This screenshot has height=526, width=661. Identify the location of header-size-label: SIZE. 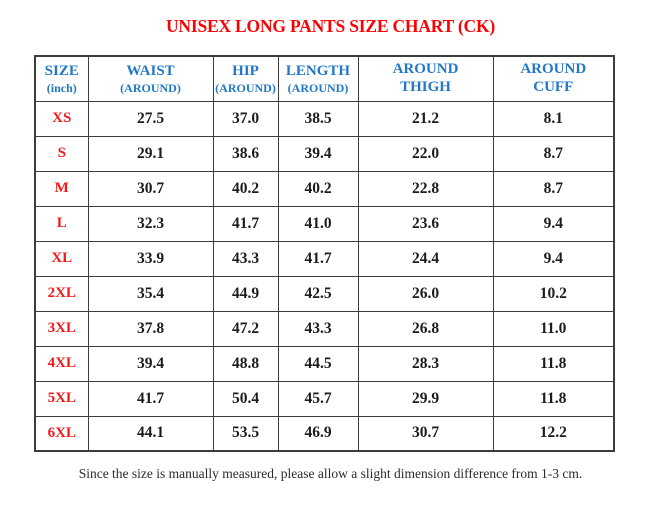
(61, 70).